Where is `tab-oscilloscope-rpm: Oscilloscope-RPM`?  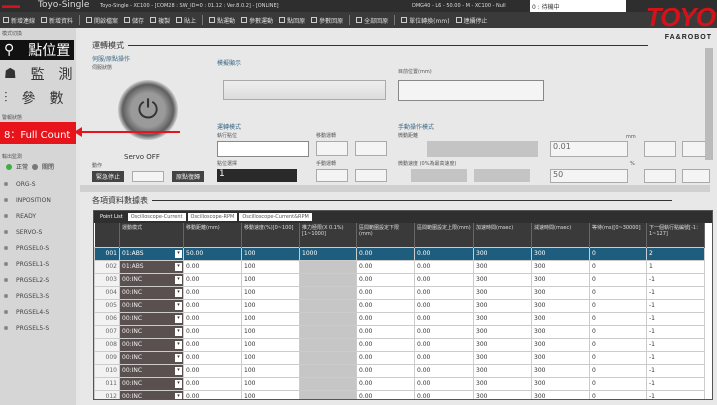
tab-oscilloscope-rpm: Oscilloscope-RPM is located at coordinates (212, 217).